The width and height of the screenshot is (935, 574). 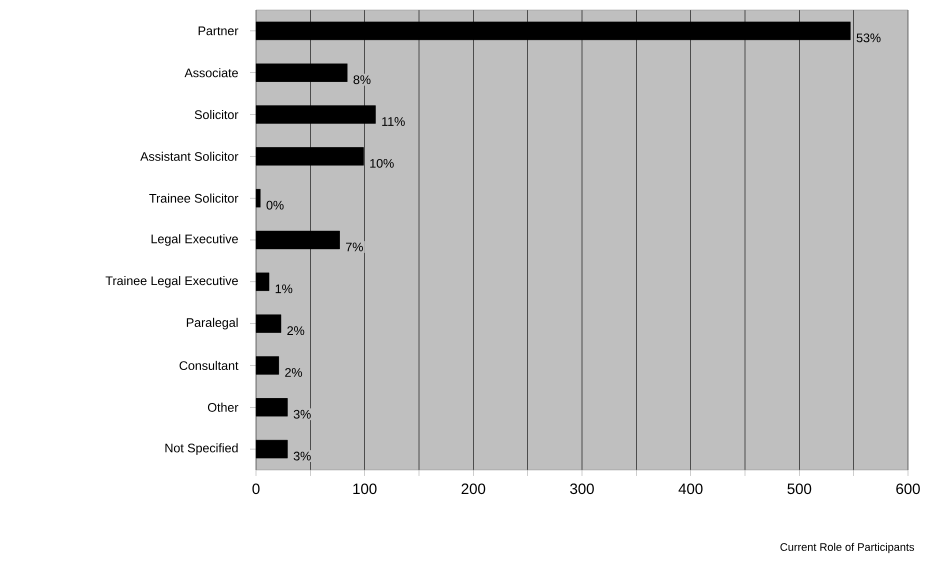 I want to click on x-tick-label: 100, so click(x=365, y=489).